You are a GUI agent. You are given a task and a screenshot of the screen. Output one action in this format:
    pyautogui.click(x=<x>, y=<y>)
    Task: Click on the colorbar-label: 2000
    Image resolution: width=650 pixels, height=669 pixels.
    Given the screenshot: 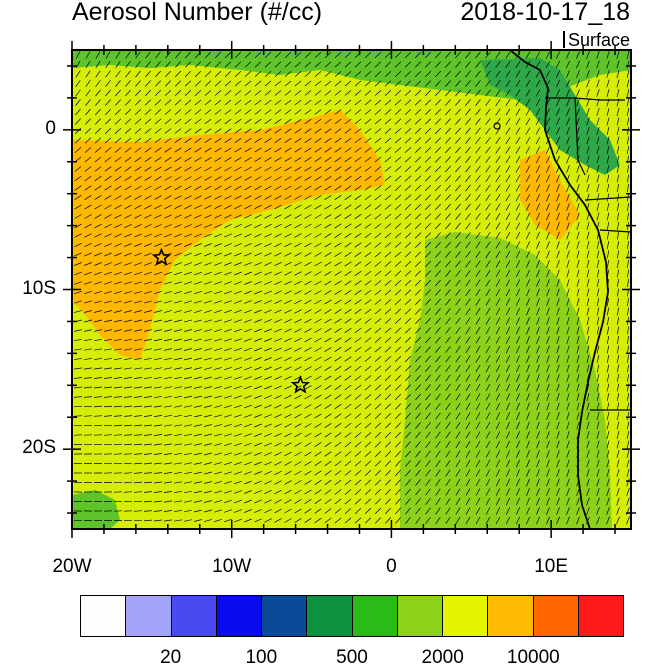 What is the action you would take?
    pyautogui.click(x=443, y=658)
    